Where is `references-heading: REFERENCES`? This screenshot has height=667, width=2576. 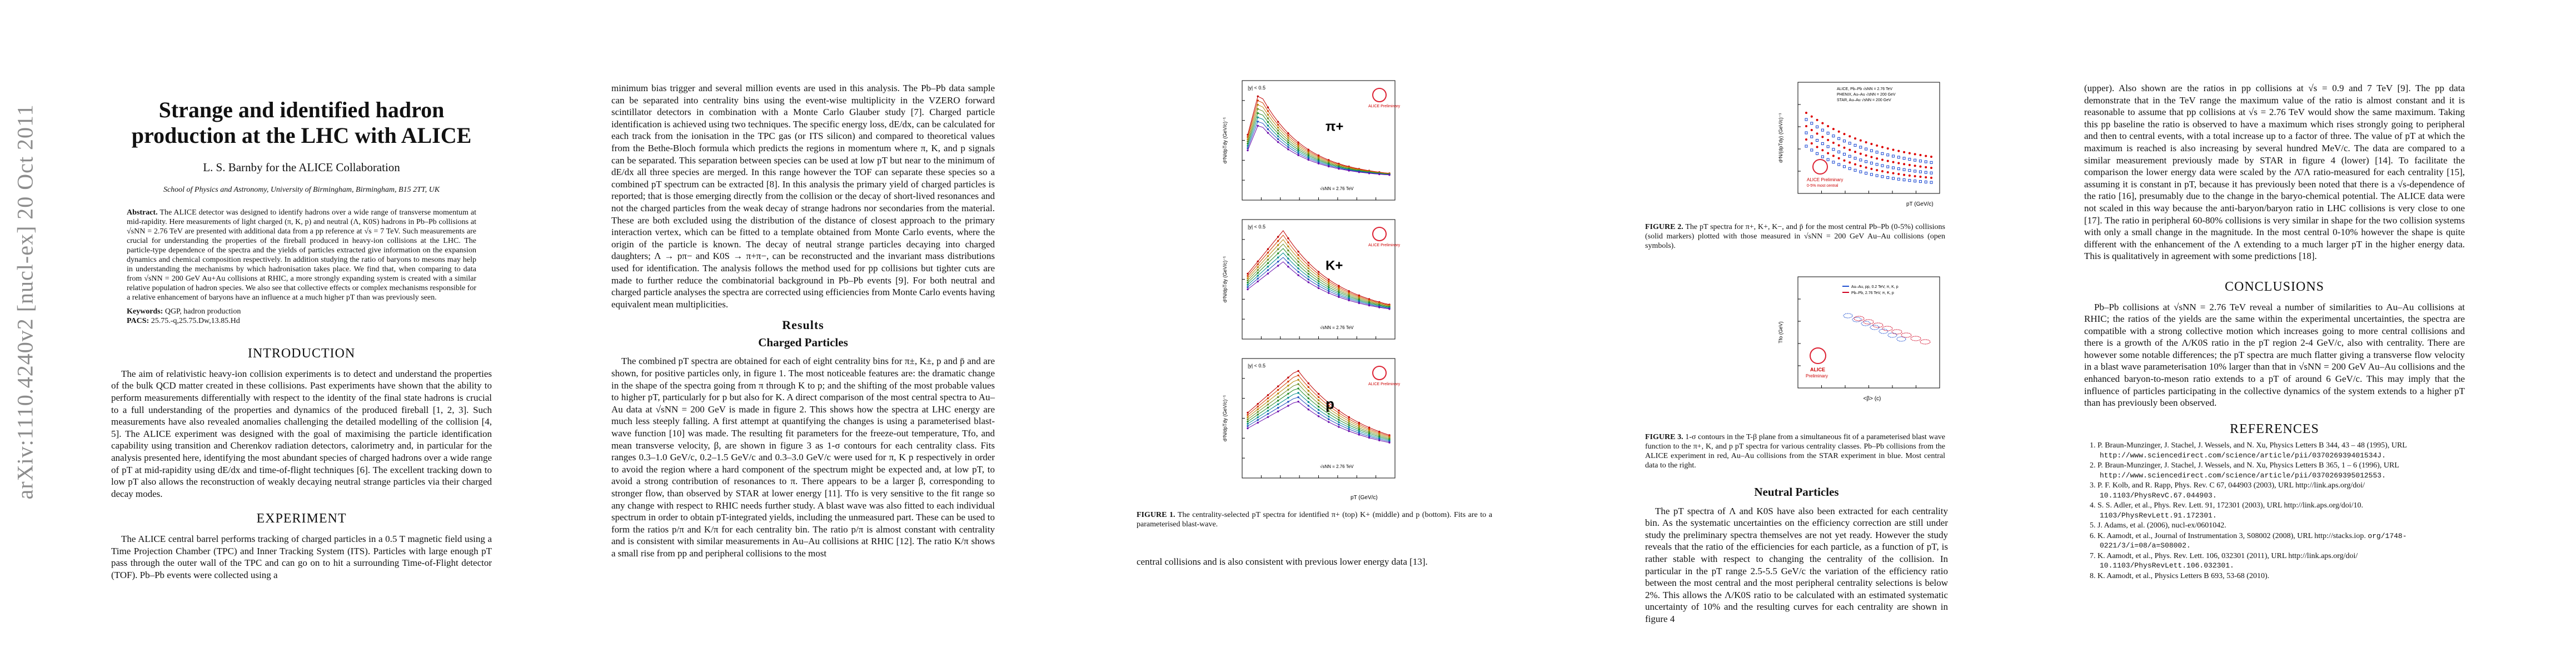
references-heading: REFERENCES is located at coordinates (2274, 428).